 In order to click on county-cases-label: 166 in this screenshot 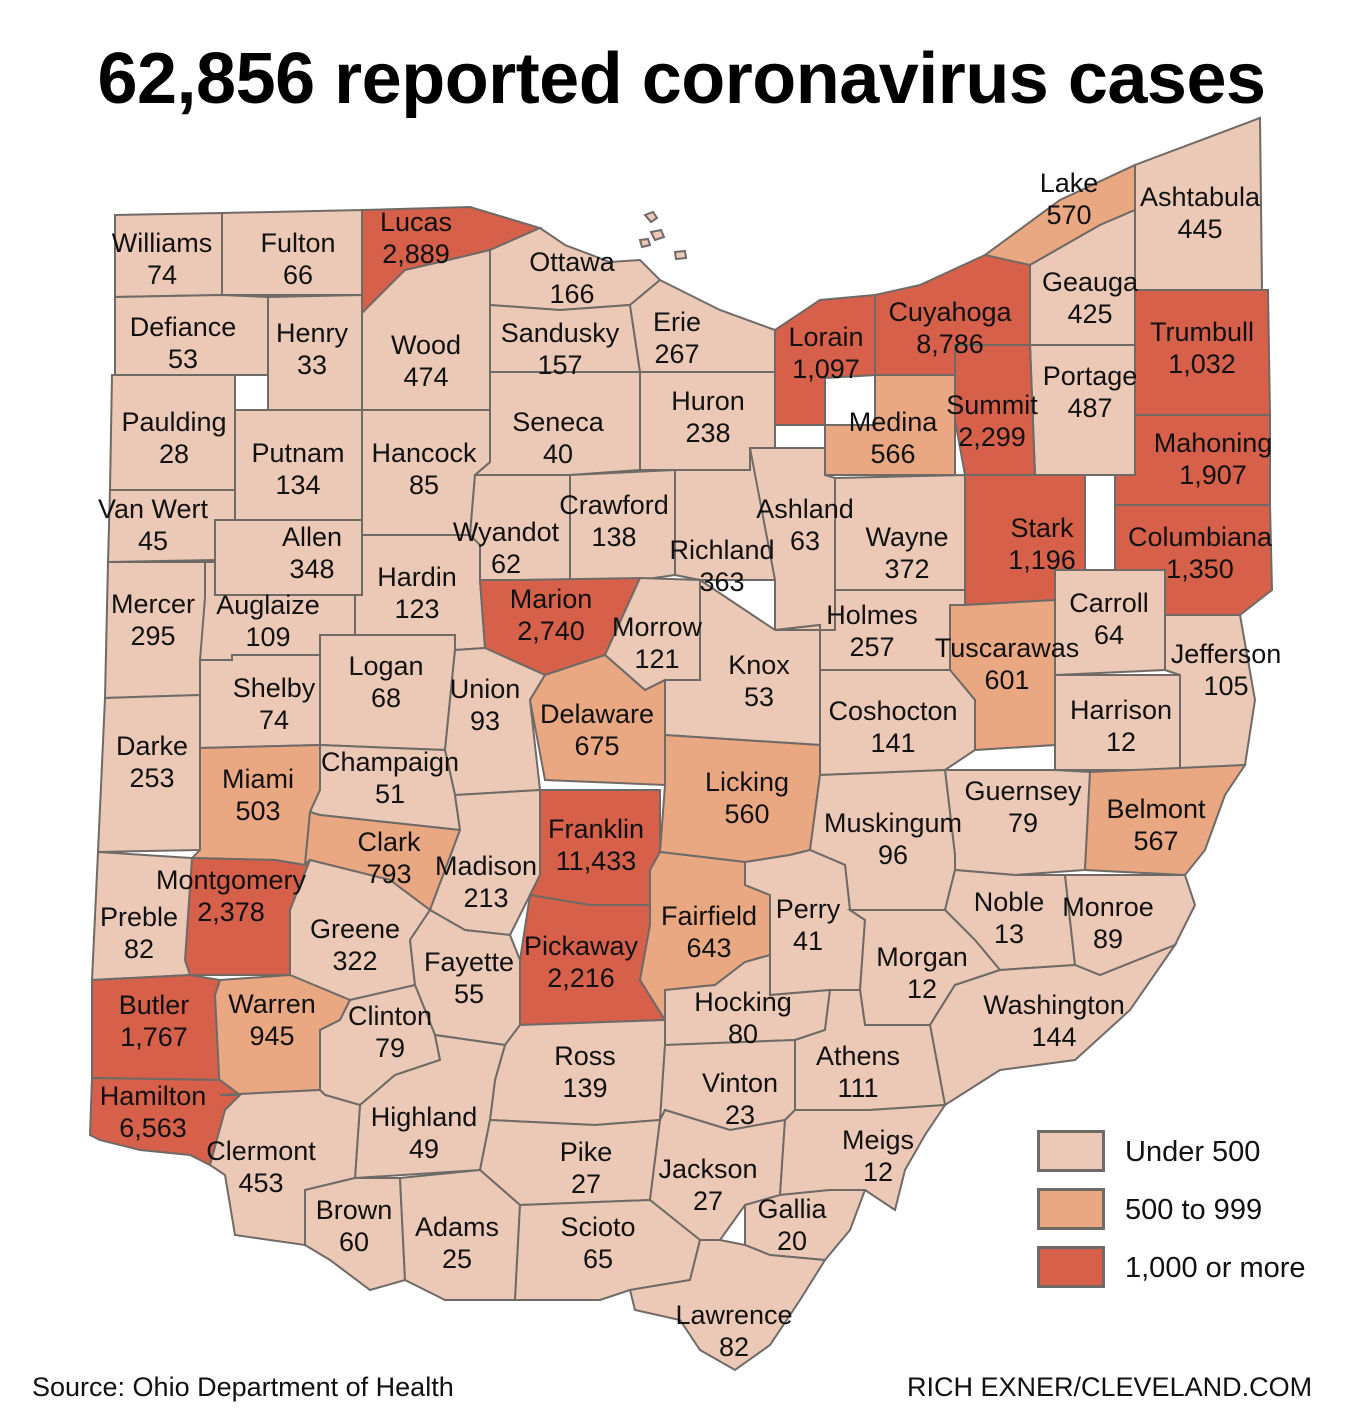, I will do `click(571, 294)`.